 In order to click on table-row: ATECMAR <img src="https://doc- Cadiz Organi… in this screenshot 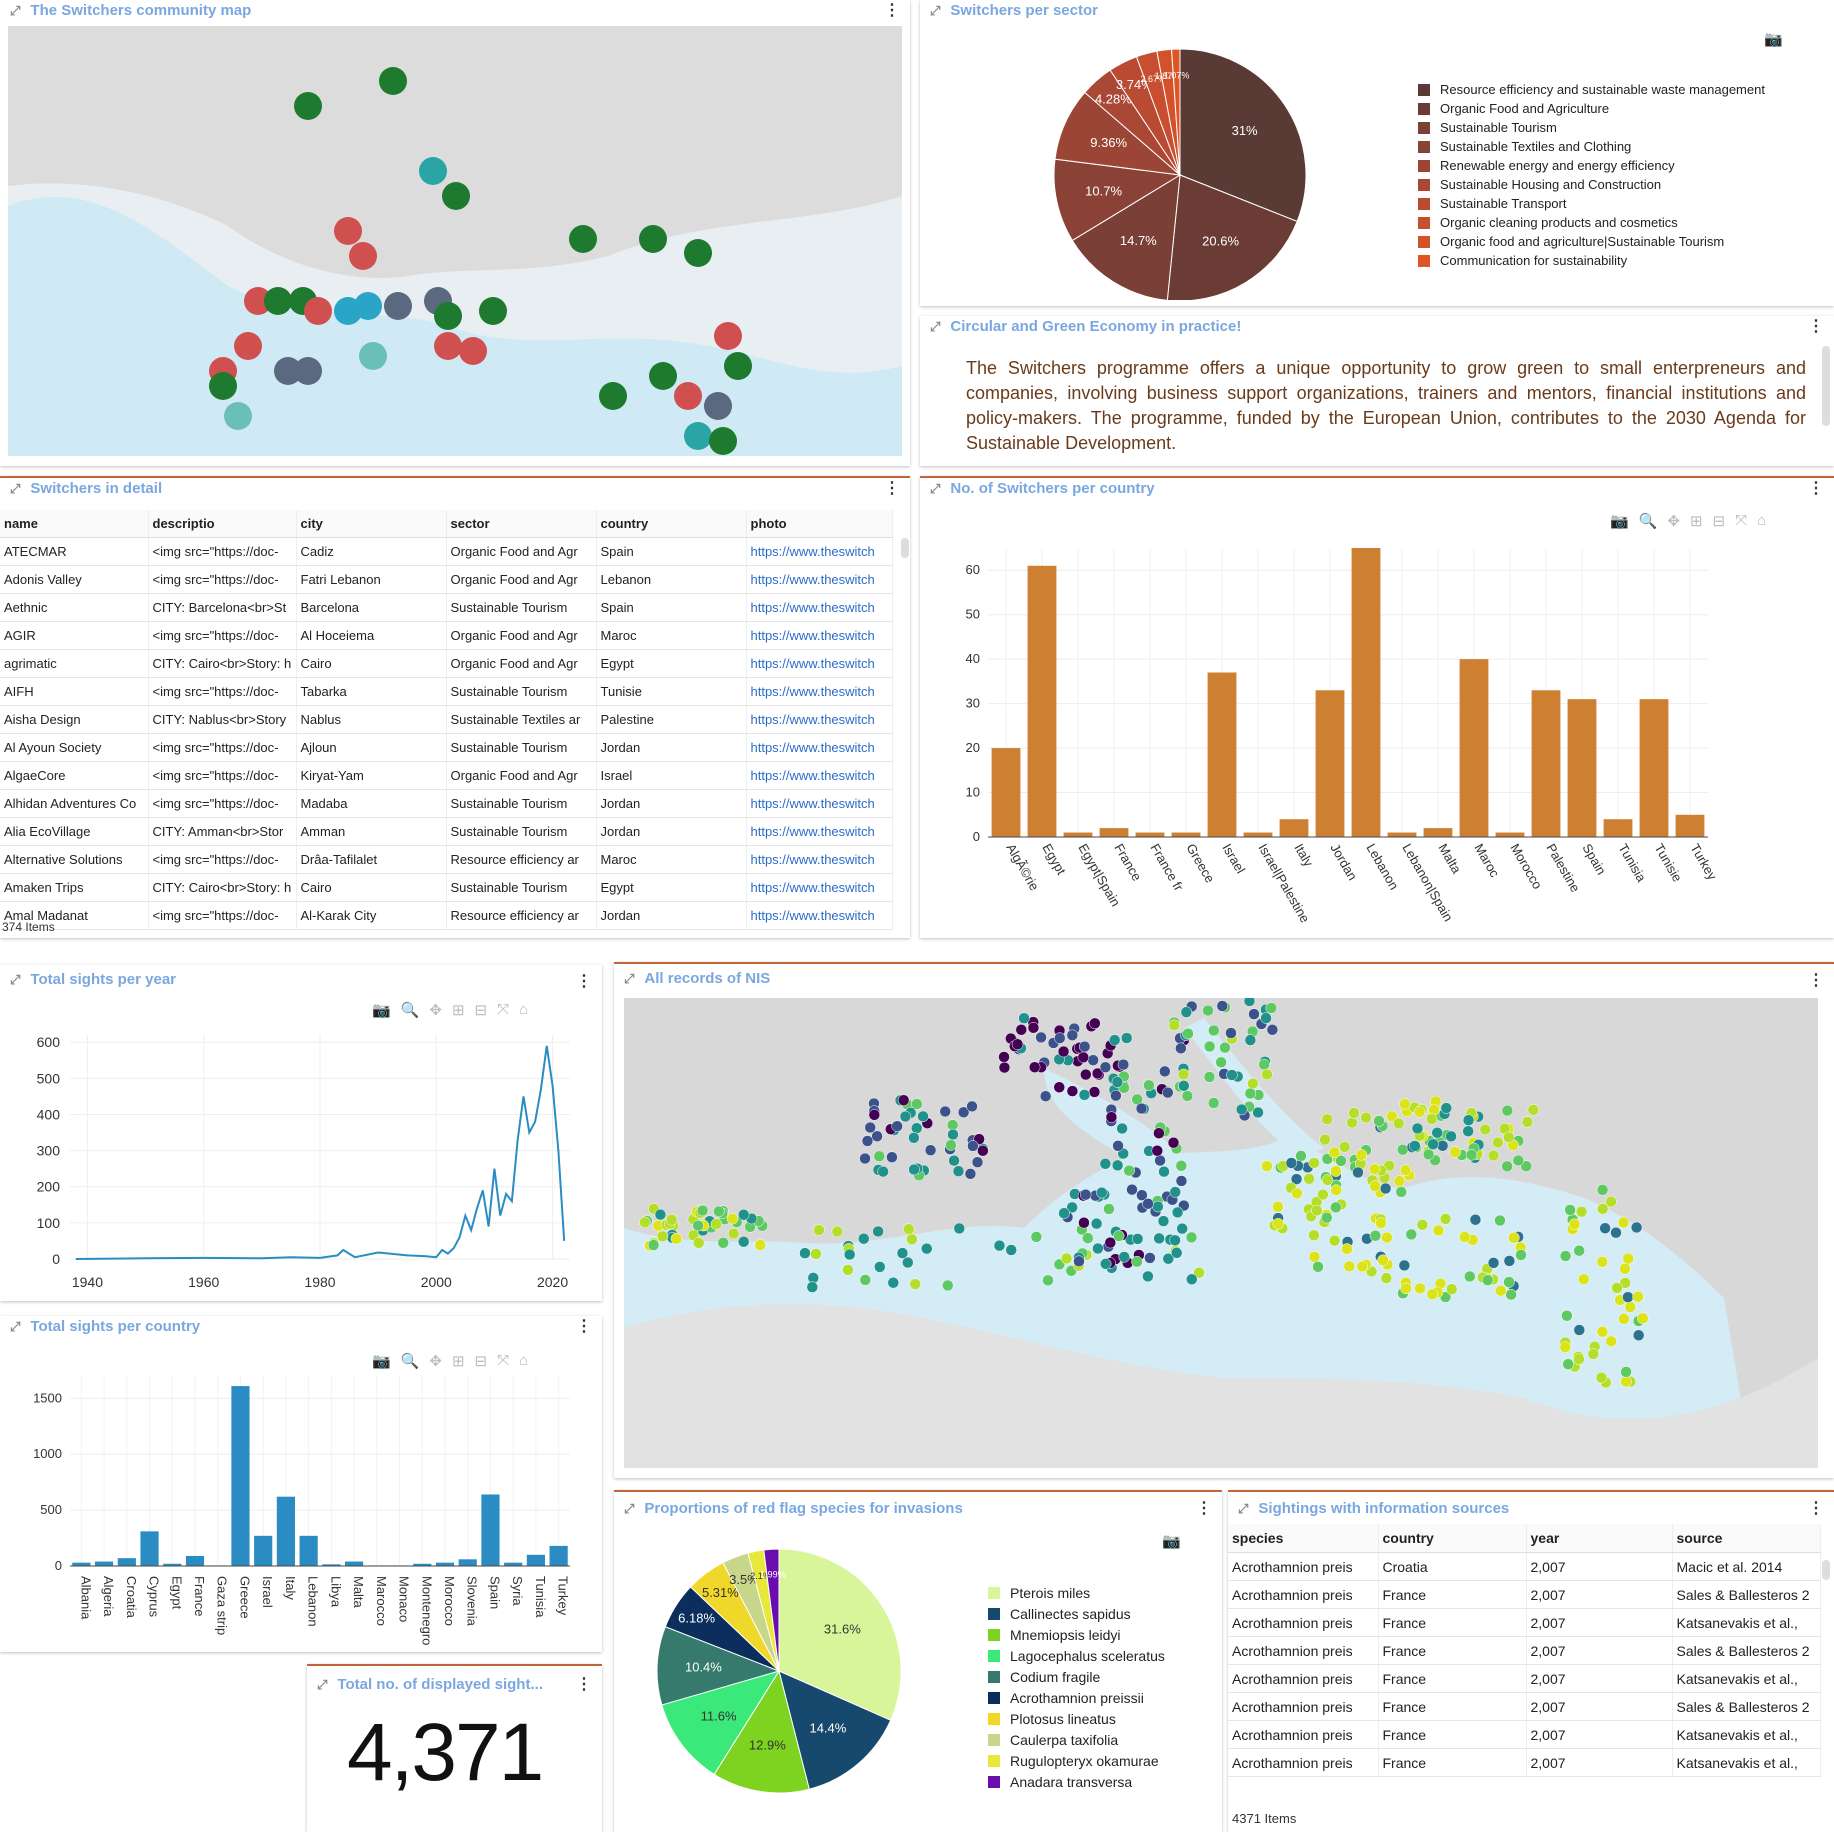, I will do `click(446, 551)`.